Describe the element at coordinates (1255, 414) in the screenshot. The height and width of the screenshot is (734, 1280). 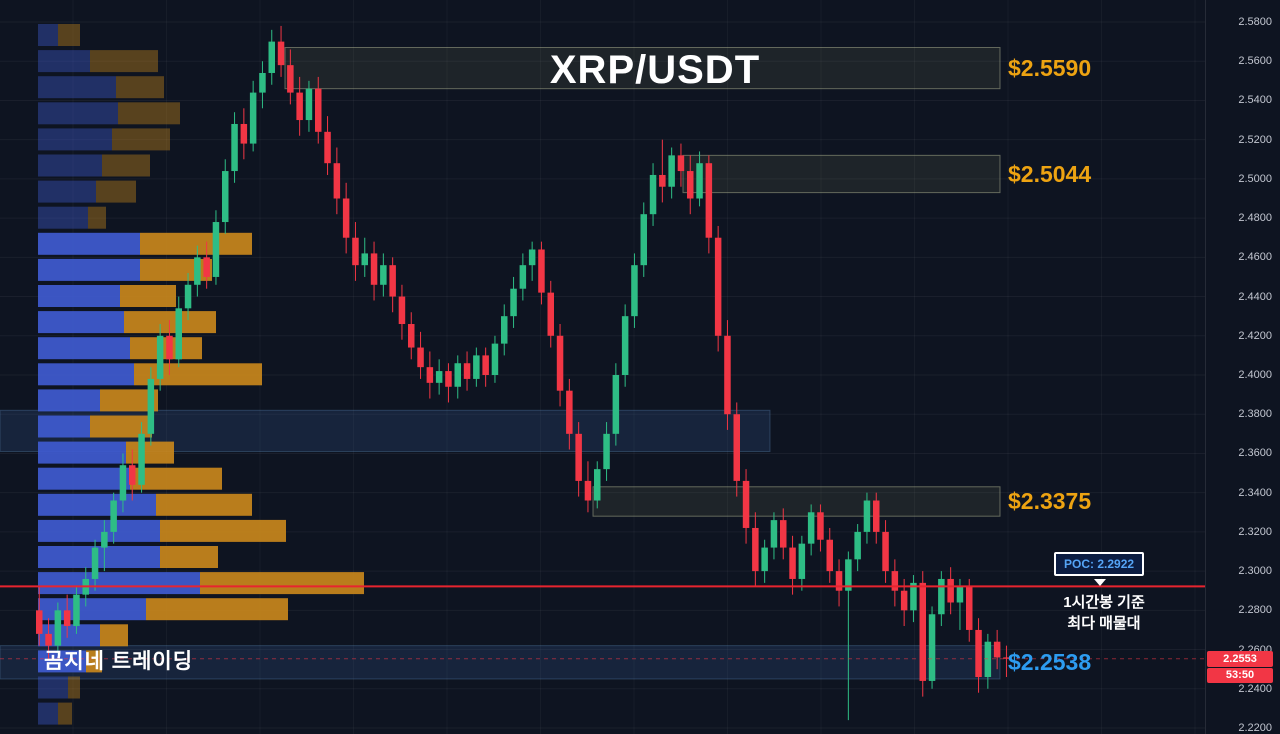
I see `price-axis-tick: 2.3800` at that location.